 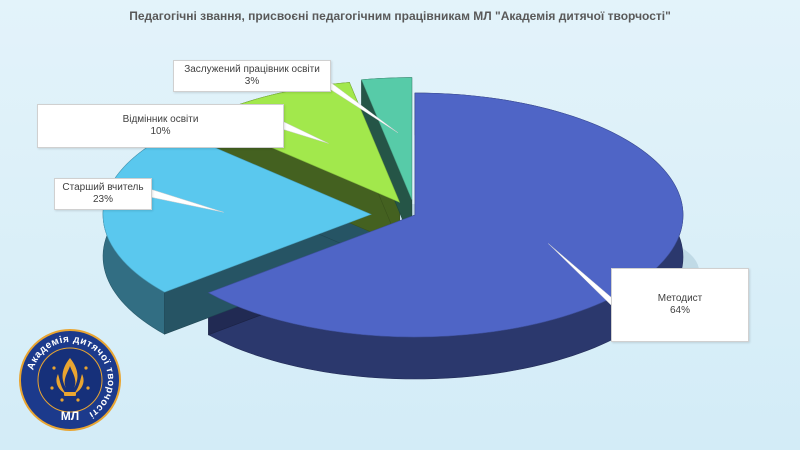 I want to click on slice-value-vidminnyk-osvity: 10%, so click(x=160, y=131).